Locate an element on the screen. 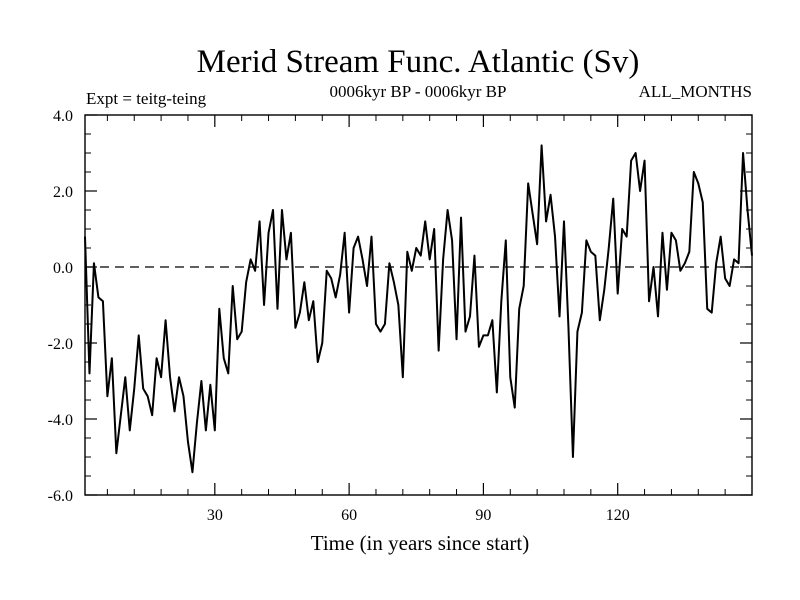 The width and height of the screenshot is (800, 600). chart-title: Merid Stream Func. Atlantic (Sv) is located at coordinates (418, 62).